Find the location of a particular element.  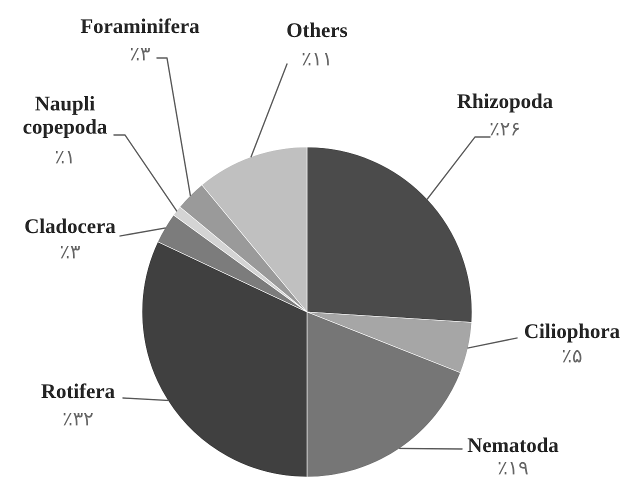

slice-label: Ciliophora is located at coordinates (572, 333).